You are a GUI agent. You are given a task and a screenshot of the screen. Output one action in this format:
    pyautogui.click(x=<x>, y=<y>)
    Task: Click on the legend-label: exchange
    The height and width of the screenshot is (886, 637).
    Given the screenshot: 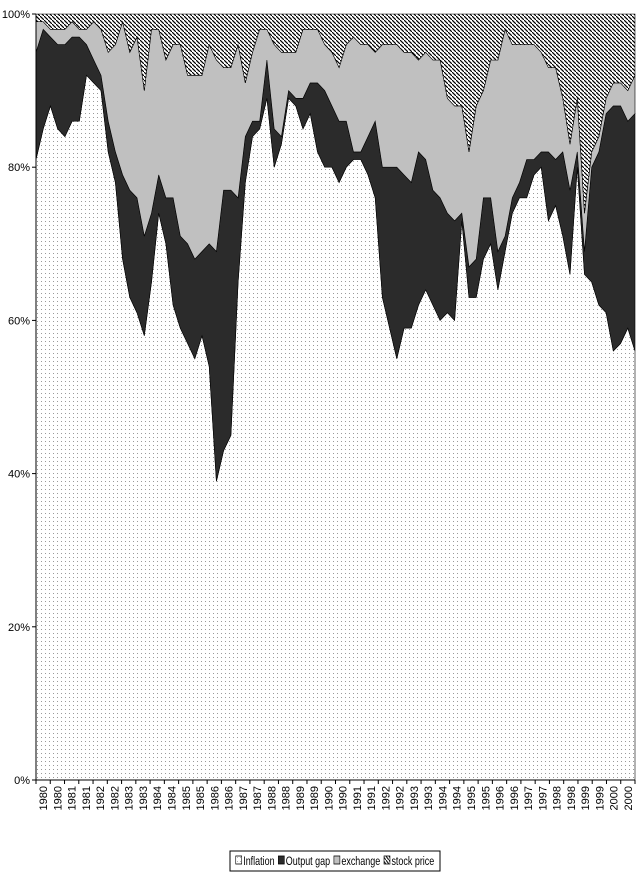 What is the action you would take?
    pyautogui.click(x=360, y=862)
    